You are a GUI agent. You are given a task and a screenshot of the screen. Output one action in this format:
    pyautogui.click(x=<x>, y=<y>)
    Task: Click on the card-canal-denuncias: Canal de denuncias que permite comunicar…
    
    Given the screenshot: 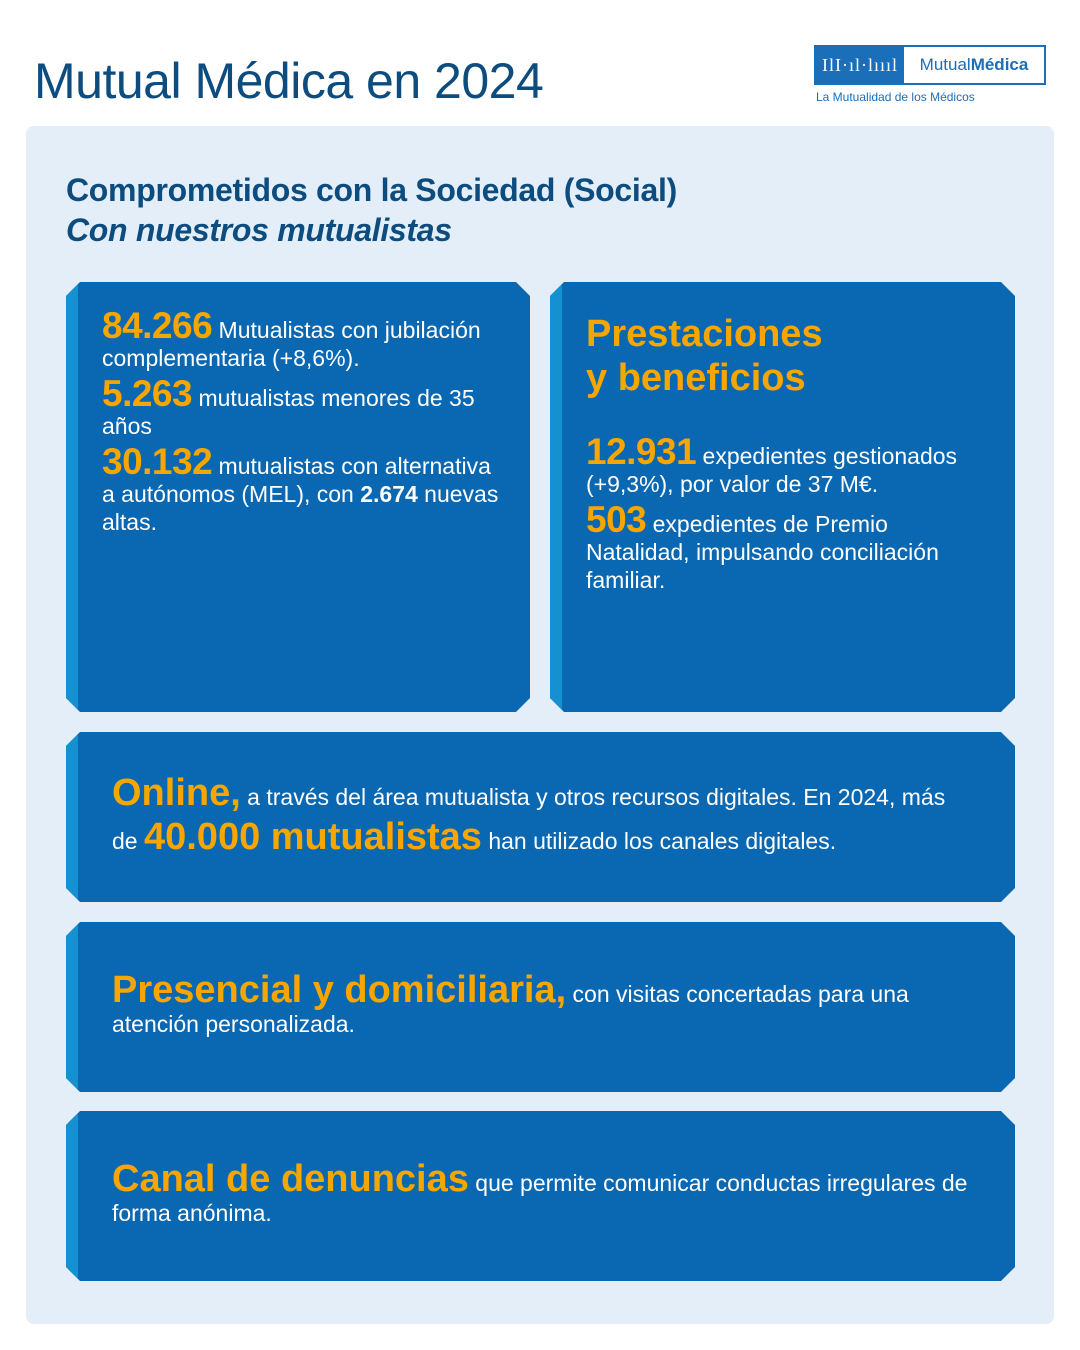 What is the action you would take?
    pyautogui.click(x=540, y=1196)
    